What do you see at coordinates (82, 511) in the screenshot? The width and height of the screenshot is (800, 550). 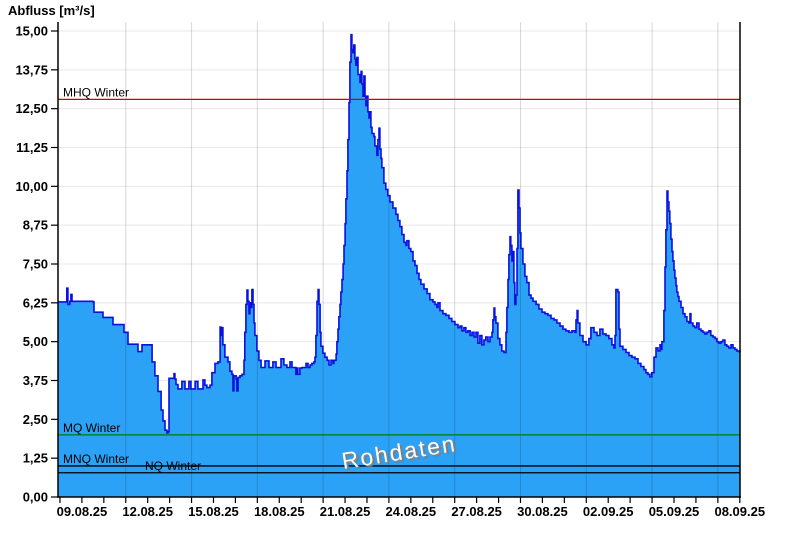 I see `x-tick-label: 09.08.25` at bounding box center [82, 511].